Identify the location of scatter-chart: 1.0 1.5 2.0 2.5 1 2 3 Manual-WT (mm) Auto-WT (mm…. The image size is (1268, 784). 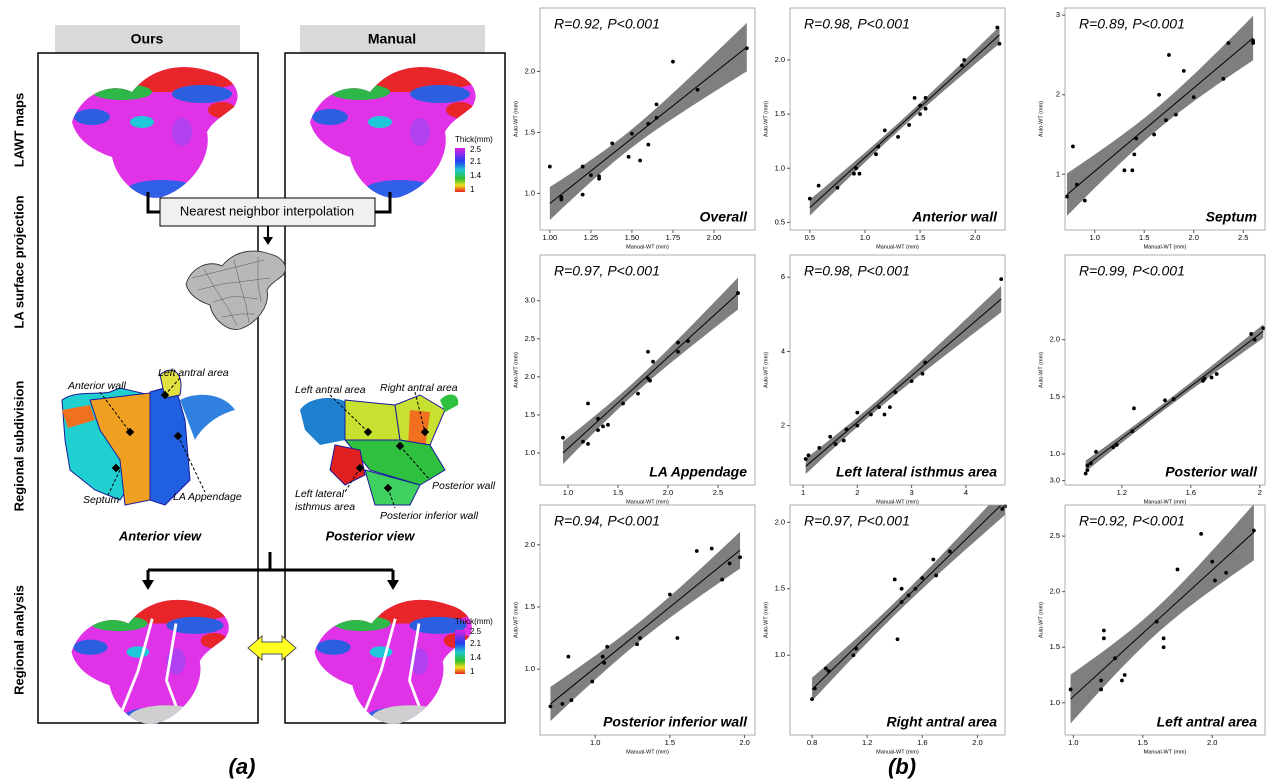
(1152, 128).